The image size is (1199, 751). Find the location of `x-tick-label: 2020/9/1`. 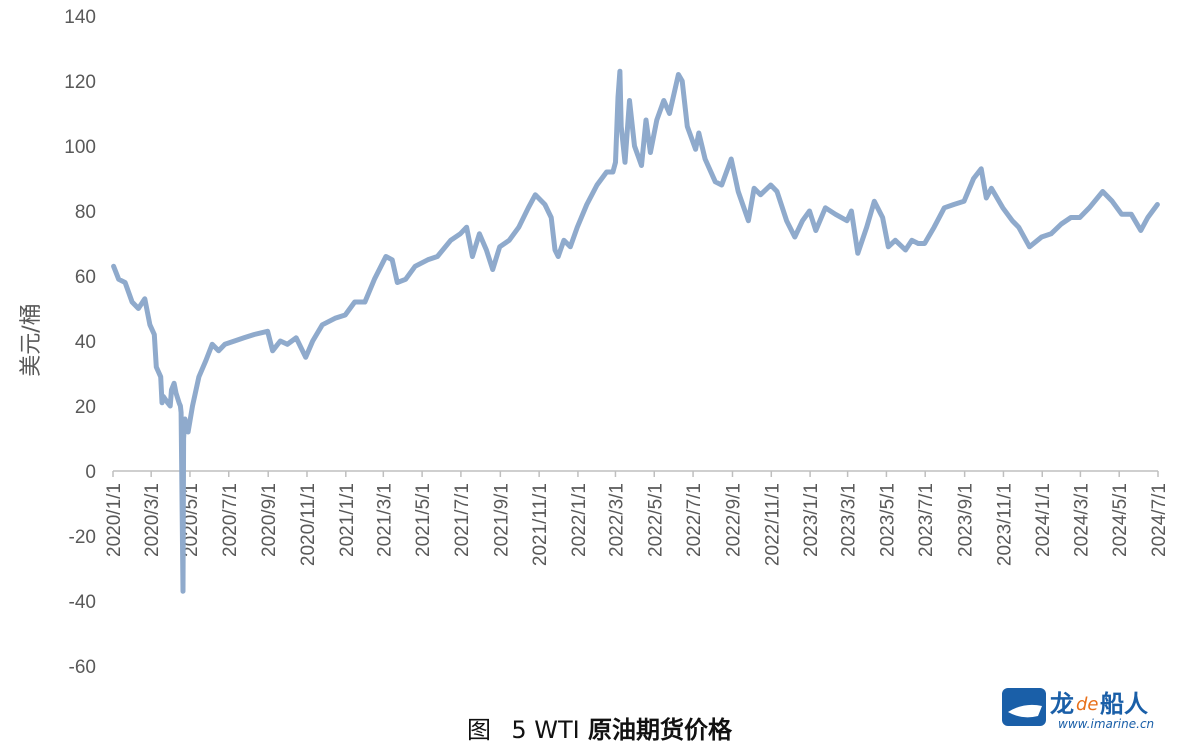

x-tick-label: 2020/9/1 is located at coordinates (269, 520).